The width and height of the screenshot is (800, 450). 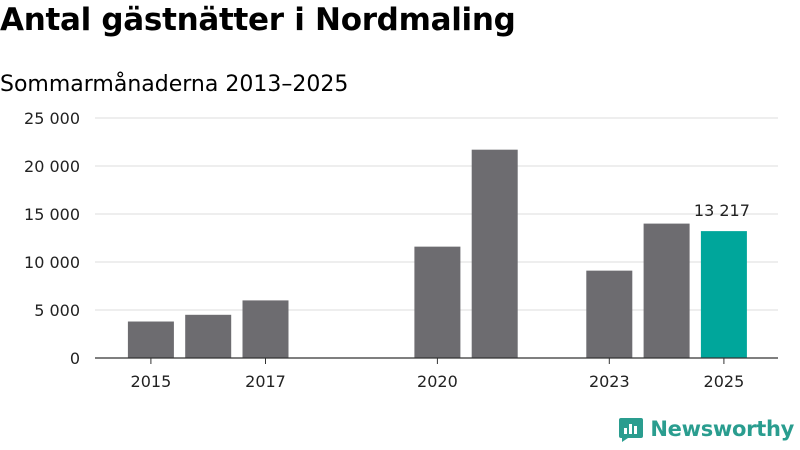 I want to click on x-tick-label: 2023, so click(x=609, y=381).